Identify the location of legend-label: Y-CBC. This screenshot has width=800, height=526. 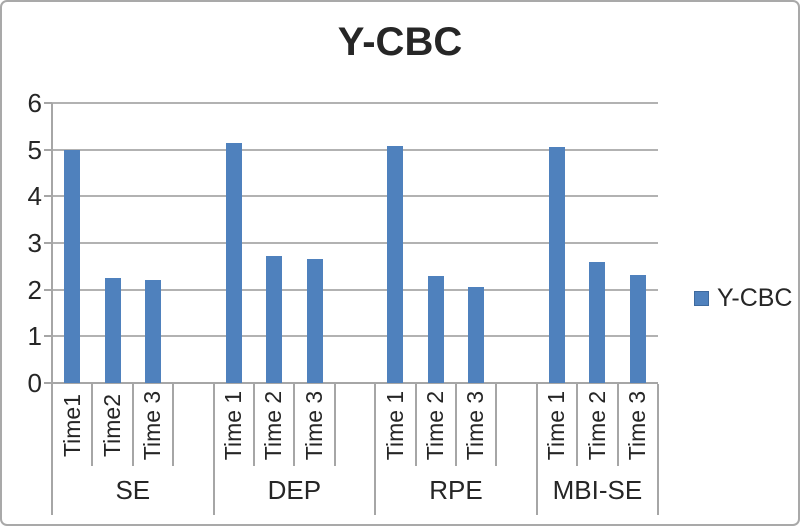
(755, 298).